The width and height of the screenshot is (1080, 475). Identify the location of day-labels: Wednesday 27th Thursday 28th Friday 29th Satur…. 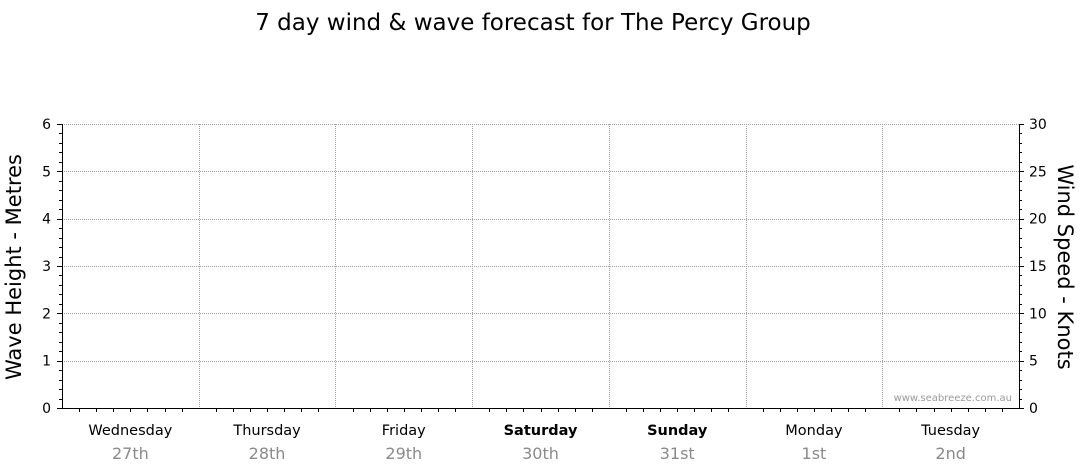
(534, 443).